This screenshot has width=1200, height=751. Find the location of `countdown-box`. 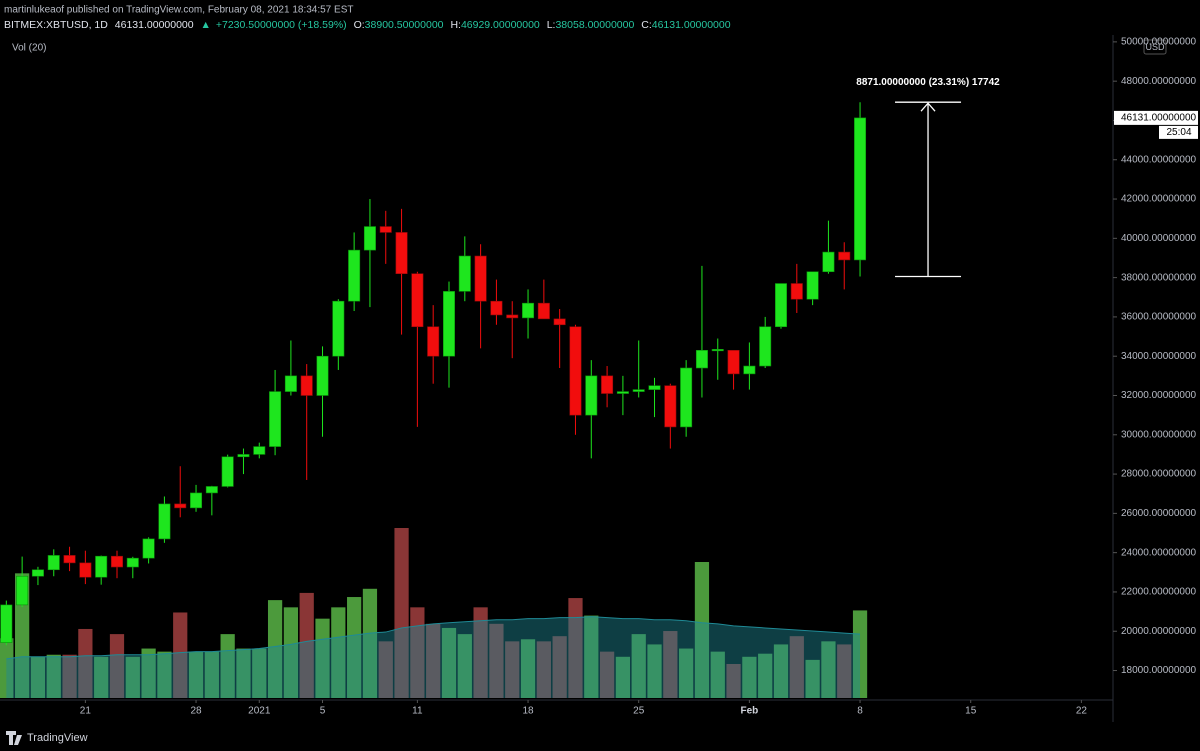

countdown-box is located at coordinates (1178, 132).